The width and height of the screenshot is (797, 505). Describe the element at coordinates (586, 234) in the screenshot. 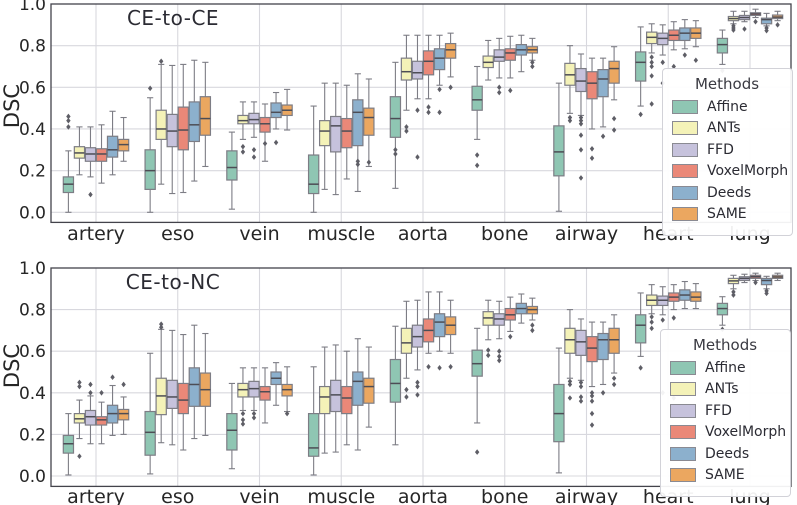

I see `category-label-airway: airway` at that location.